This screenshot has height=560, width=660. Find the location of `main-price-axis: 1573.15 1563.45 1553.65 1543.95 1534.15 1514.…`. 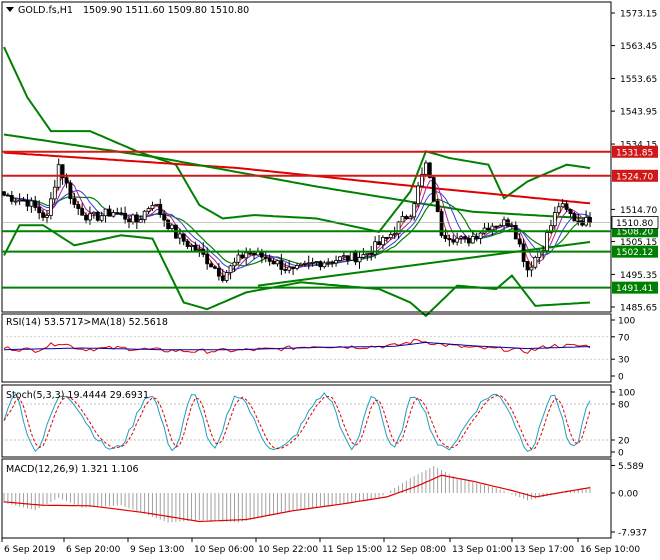

main-price-axis: 1573.15 1563.45 1553.65 1543.95 1534.15 1514.… is located at coordinates (634, 162).